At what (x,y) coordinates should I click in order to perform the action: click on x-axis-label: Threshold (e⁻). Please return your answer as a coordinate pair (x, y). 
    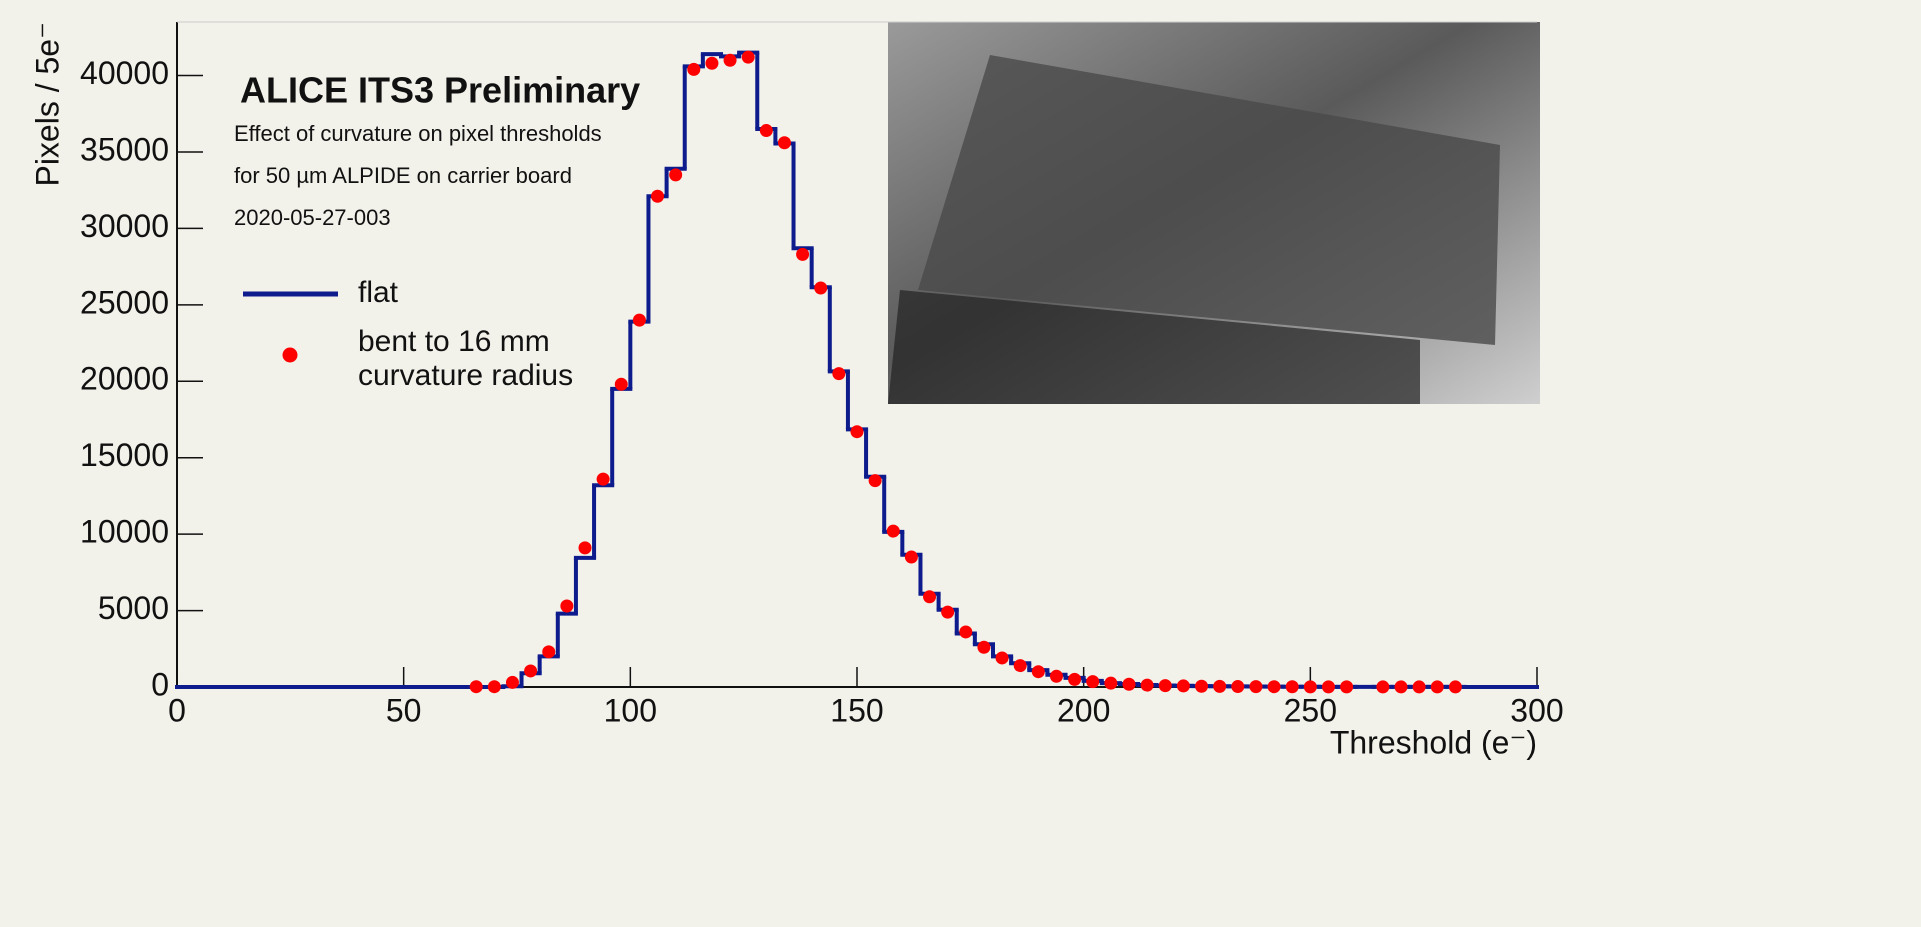
    Looking at the image, I should click on (1433, 742).